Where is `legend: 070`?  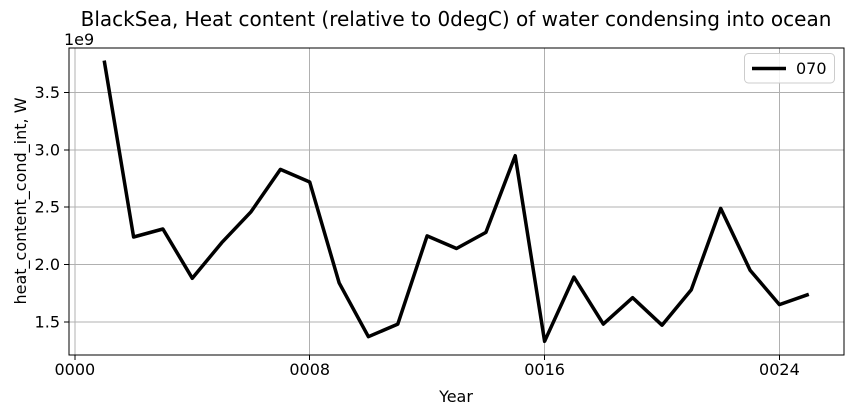
legend: 070 is located at coordinates (789, 68).